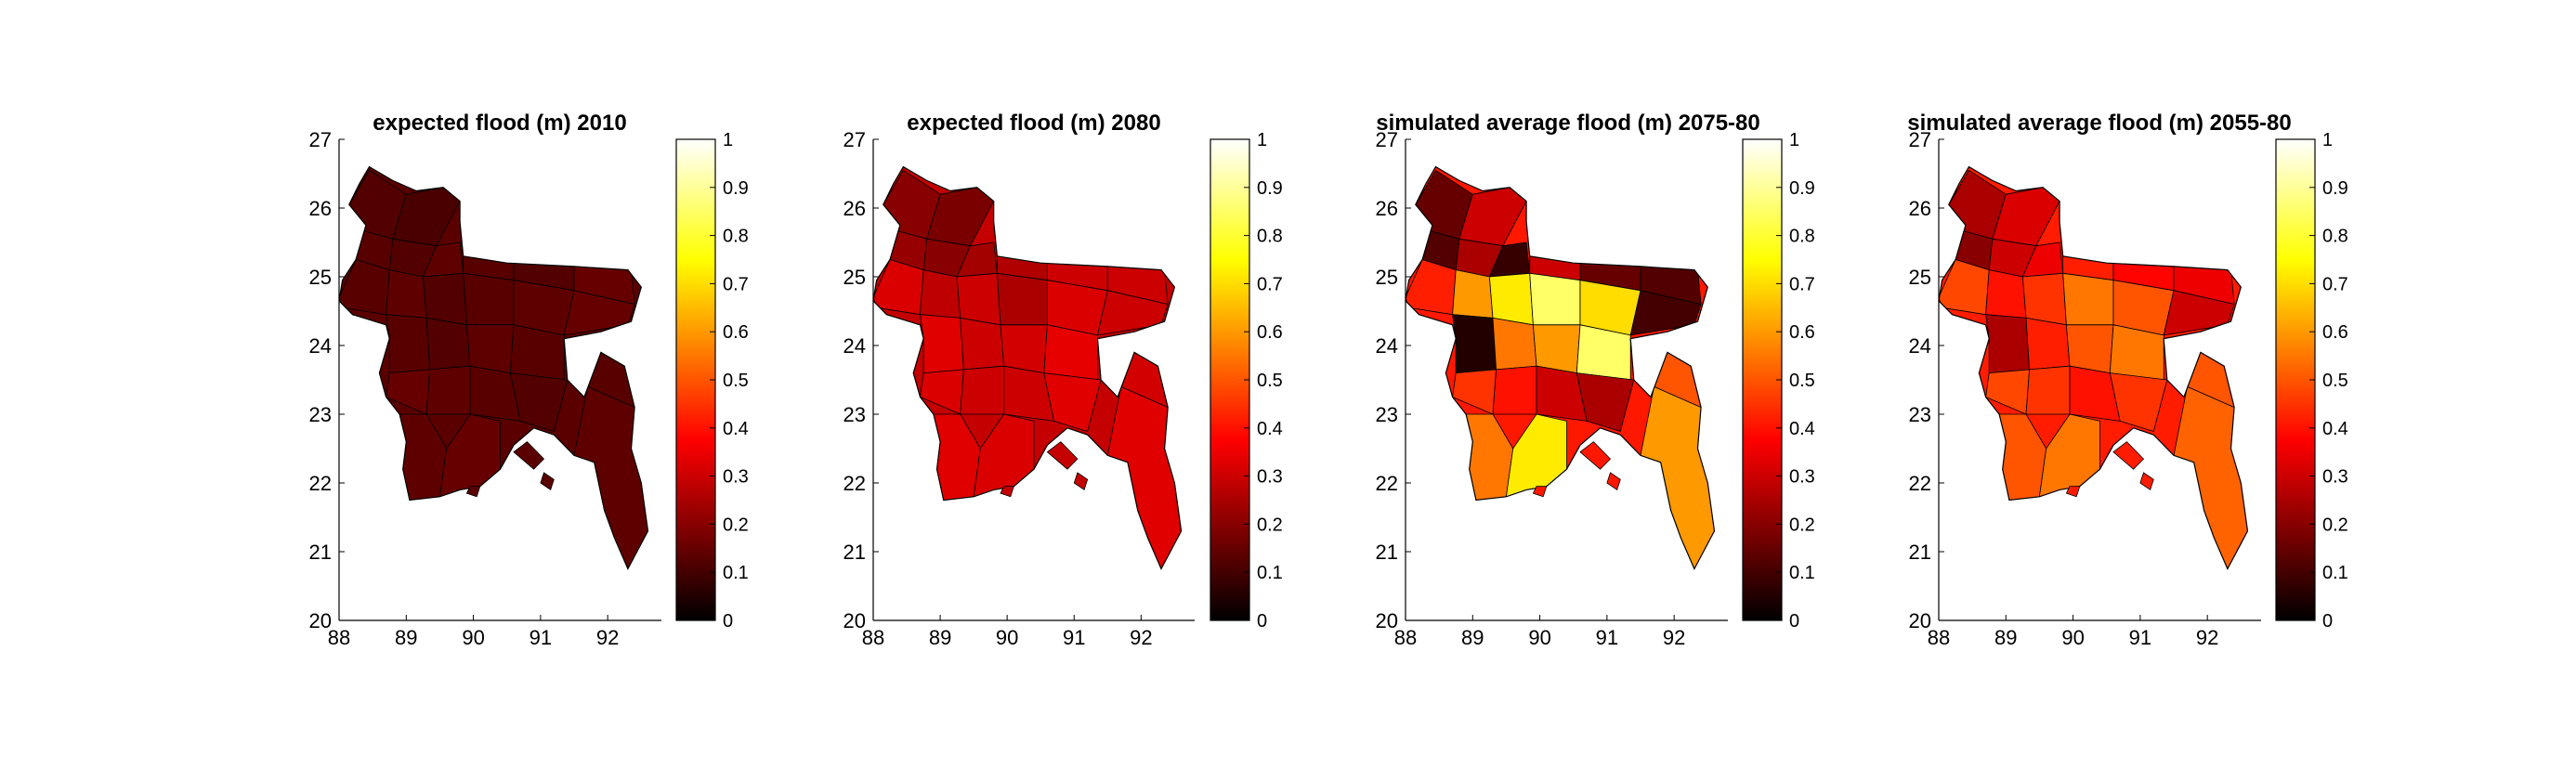  What do you see at coordinates (2099, 123) in the screenshot?
I see `panel-title: simulated average flood (m) 2055-80` at bounding box center [2099, 123].